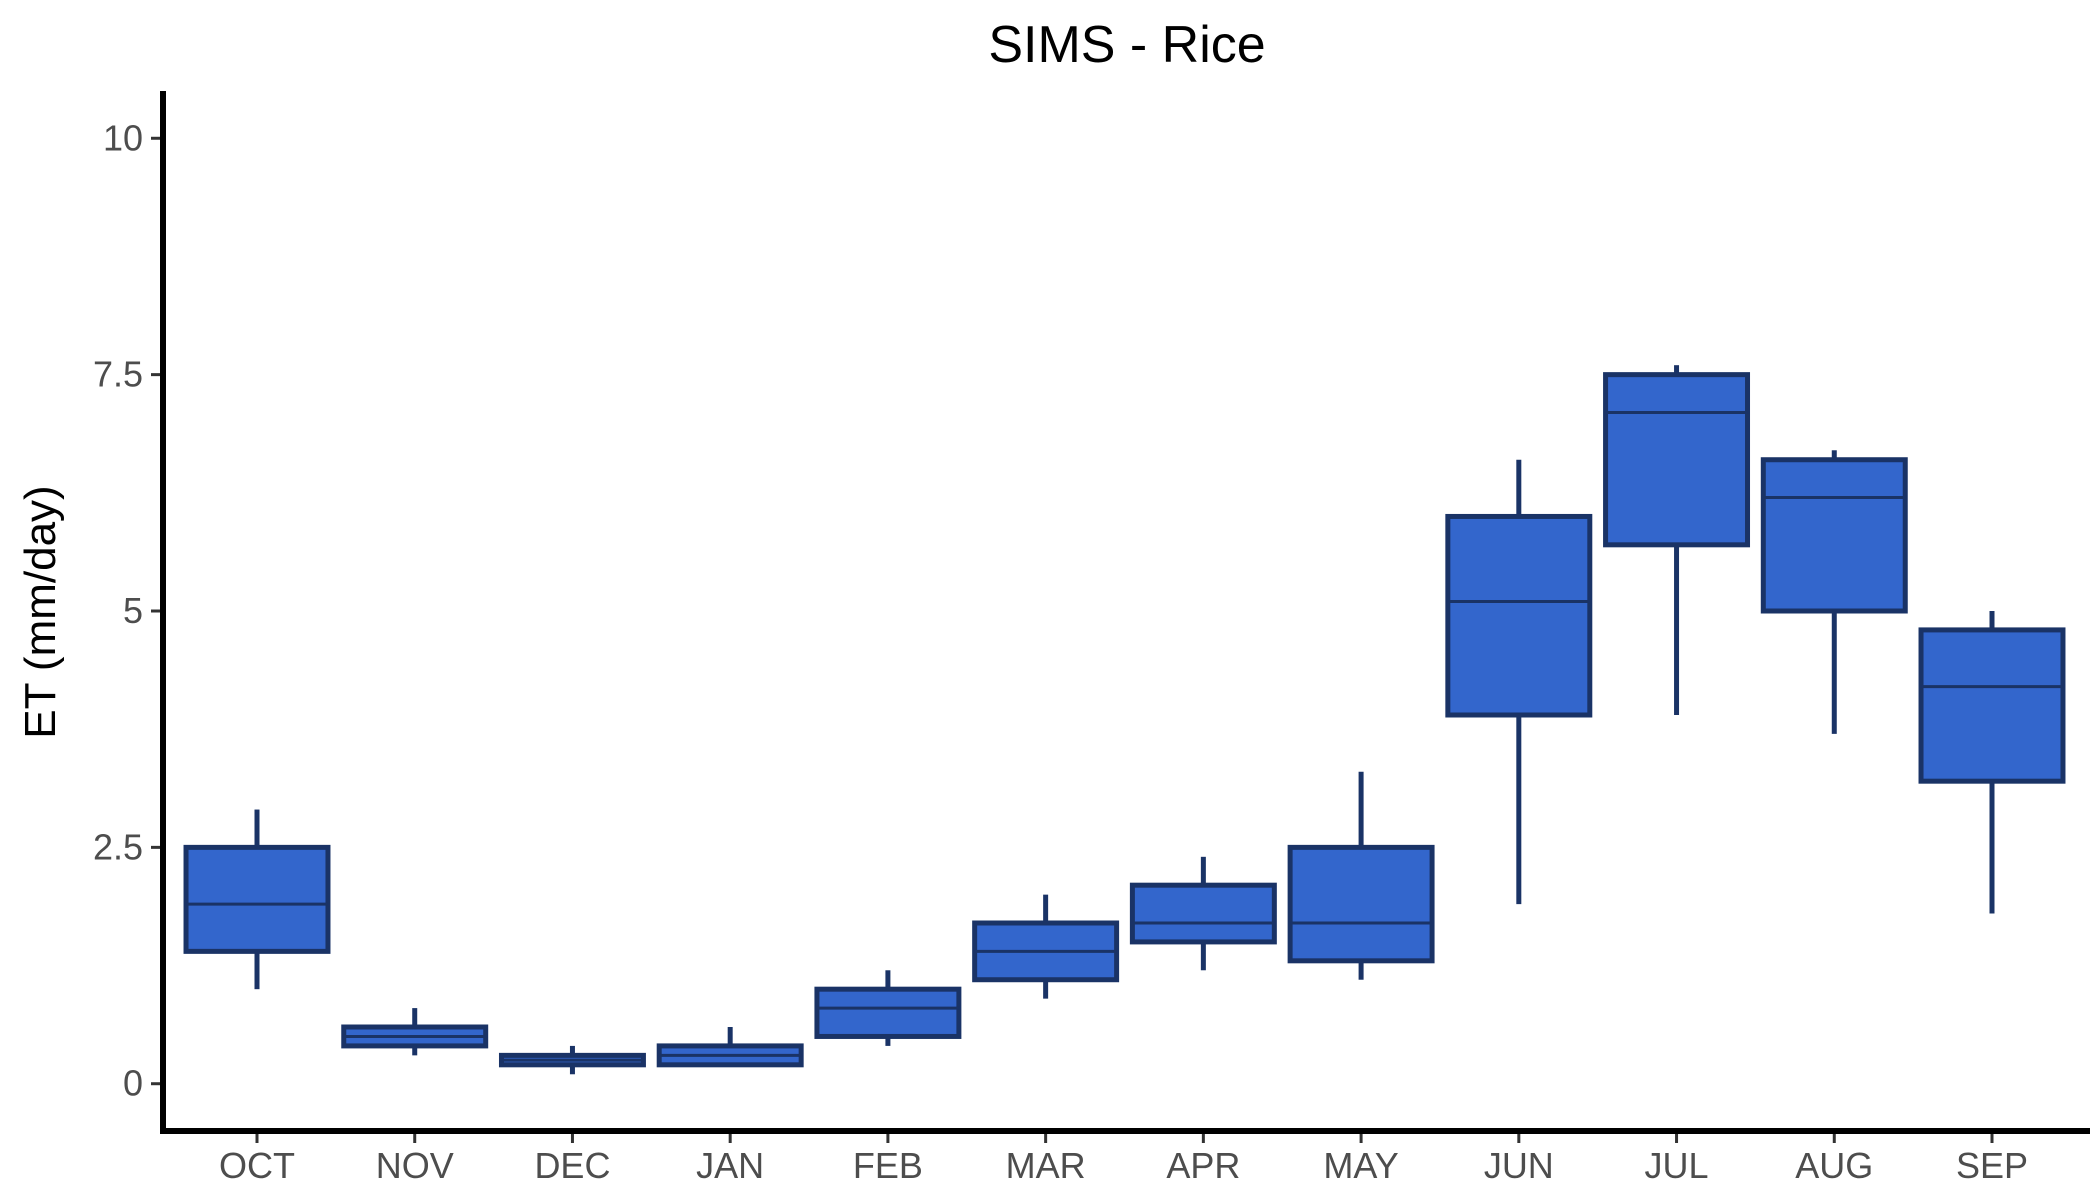 This screenshot has width=2100, height=1200. What do you see at coordinates (1360, 1165) in the screenshot?
I see `x-tick-label: MAY` at bounding box center [1360, 1165].